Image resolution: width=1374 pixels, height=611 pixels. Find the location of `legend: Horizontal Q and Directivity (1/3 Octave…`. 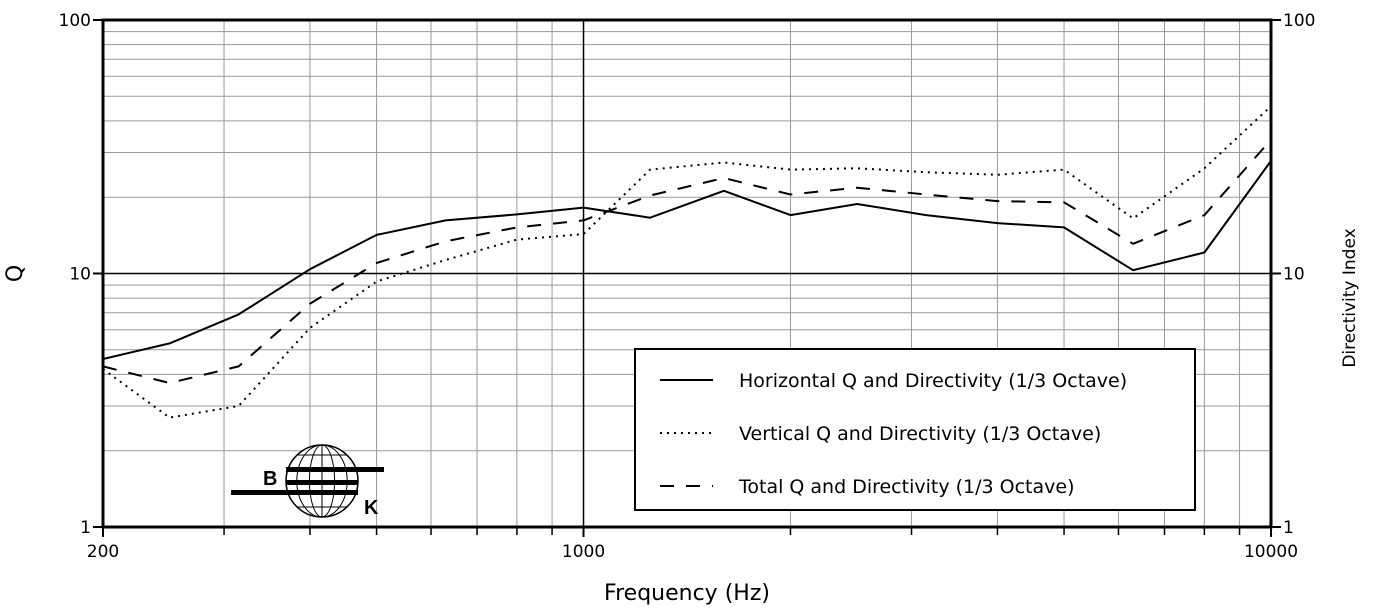

legend: Horizontal Q and Directivity (1/3 Octave… is located at coordinates (915, 429).